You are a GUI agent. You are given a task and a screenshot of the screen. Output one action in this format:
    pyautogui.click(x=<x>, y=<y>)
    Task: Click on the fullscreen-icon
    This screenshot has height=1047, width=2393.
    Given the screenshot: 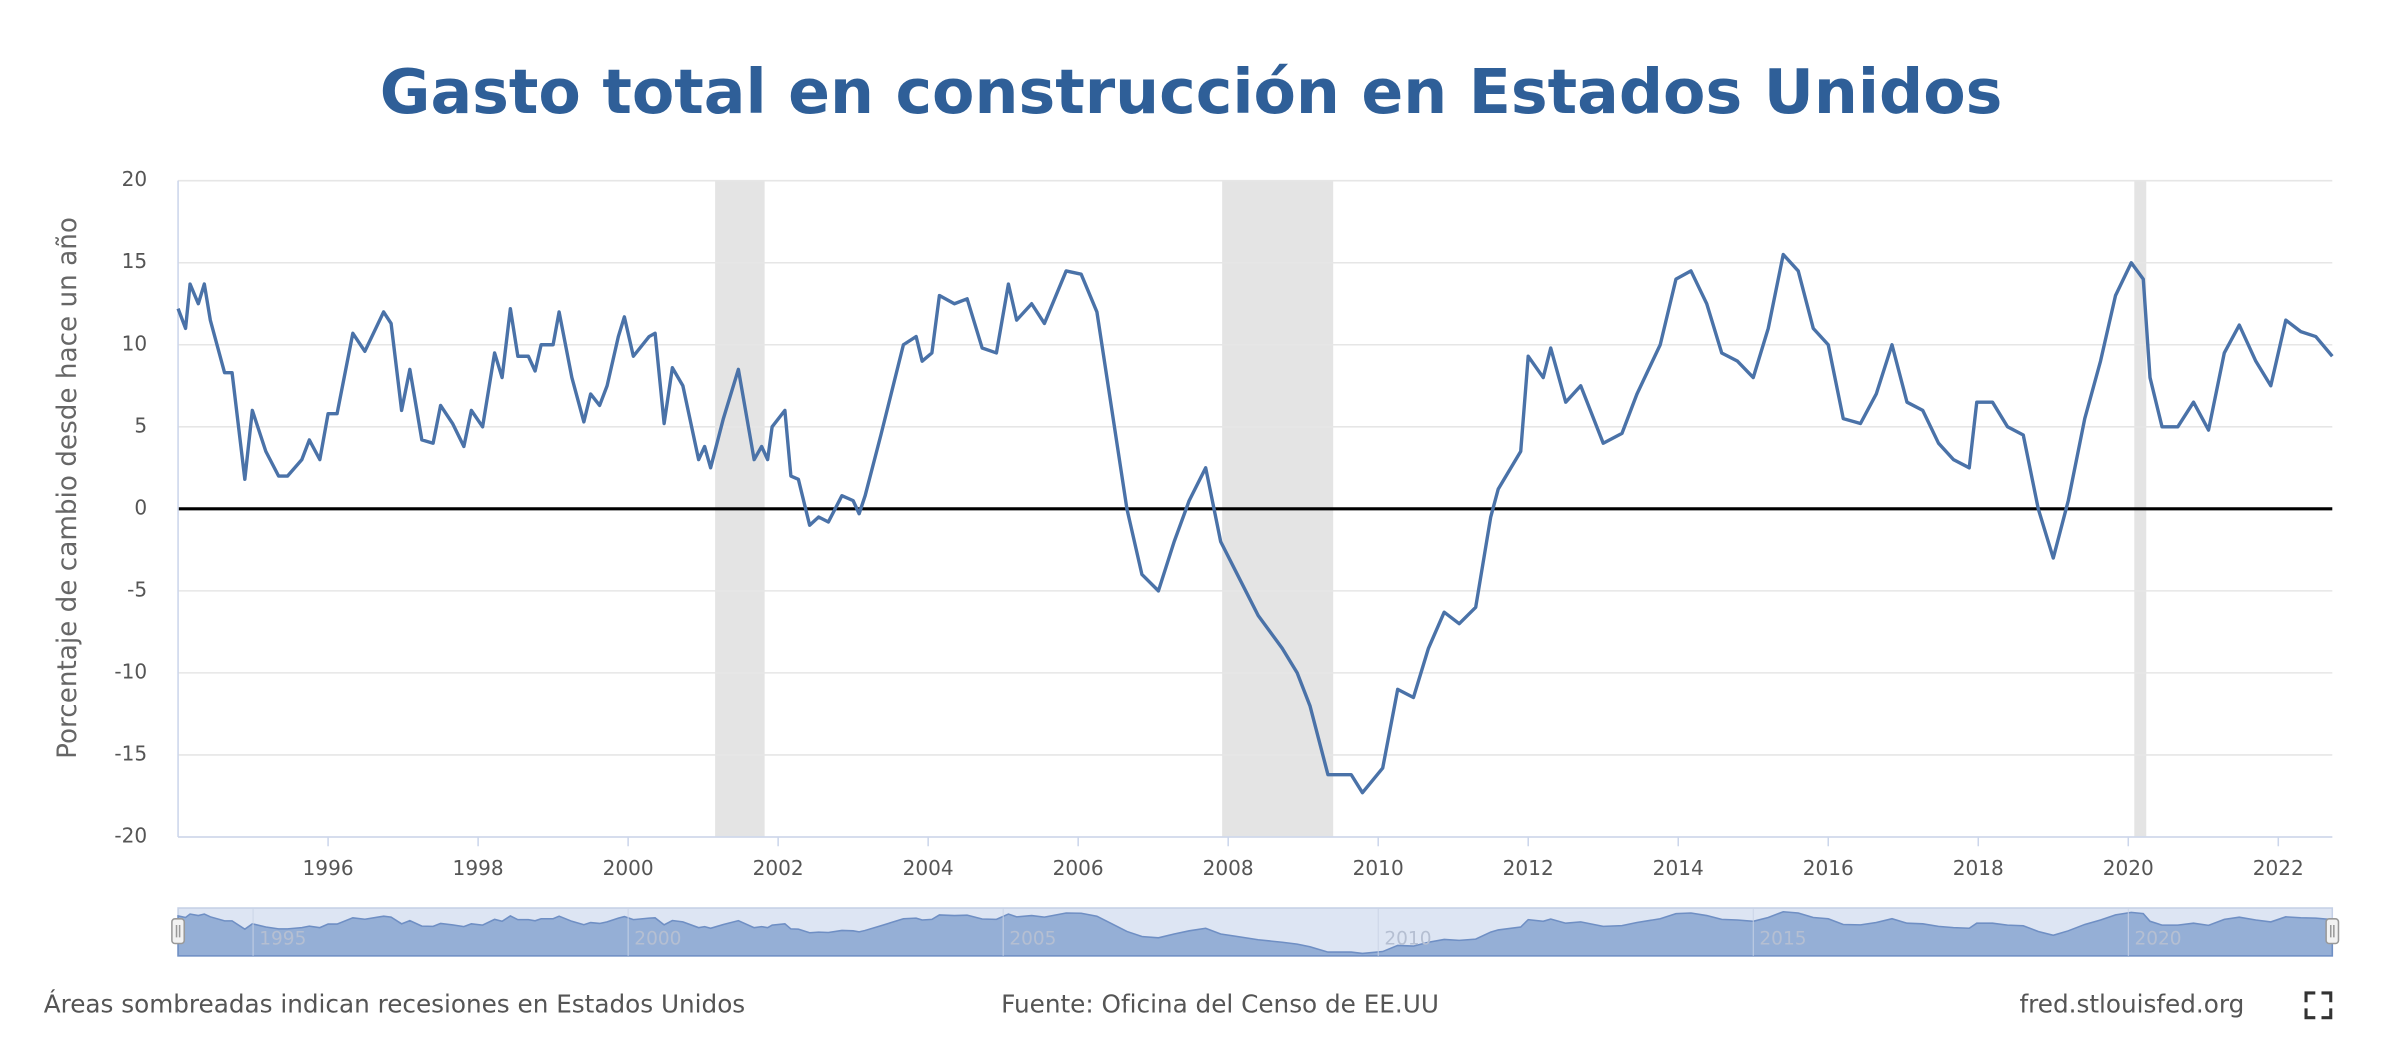 What is the action you would take?
    pyautogui.click(x=2318, y=1005)
    